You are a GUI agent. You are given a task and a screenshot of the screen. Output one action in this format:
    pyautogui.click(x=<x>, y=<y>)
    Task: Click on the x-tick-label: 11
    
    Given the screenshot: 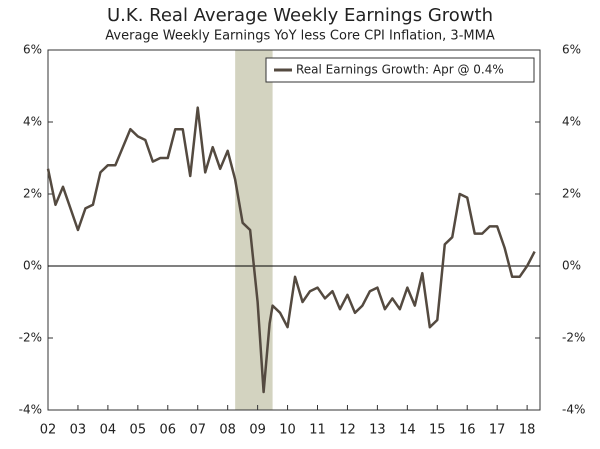 What is the action you would take?
    pyautogui.click(x=317, y=430)
    